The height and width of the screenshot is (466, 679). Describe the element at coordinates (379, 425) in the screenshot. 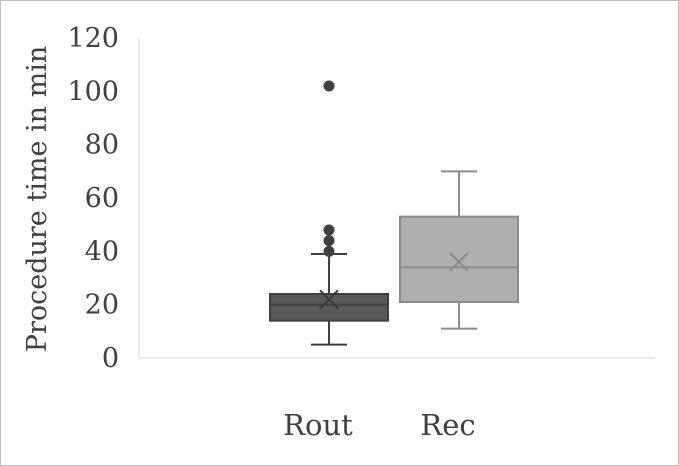

I see `x-tick-labels: Rout Rec` at that location.